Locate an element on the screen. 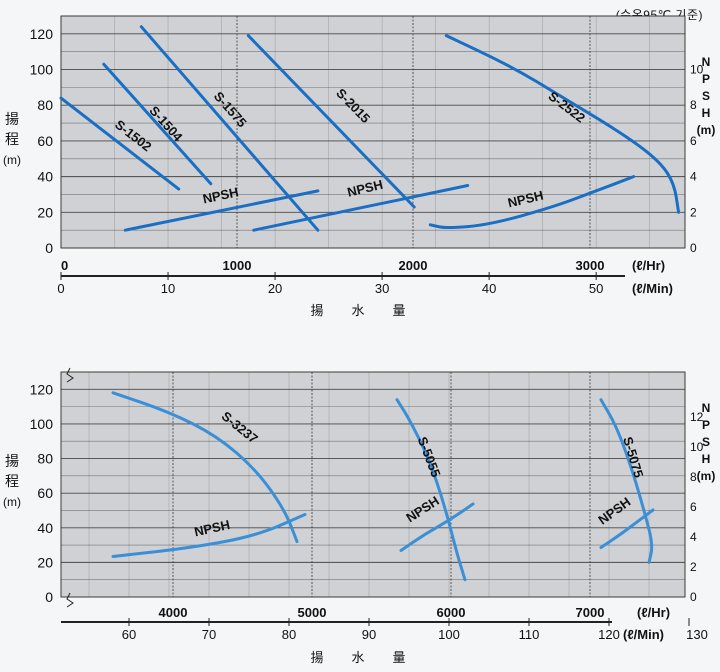  x-tick-label-lhr: 4000 is located at coordinates (173, 612).